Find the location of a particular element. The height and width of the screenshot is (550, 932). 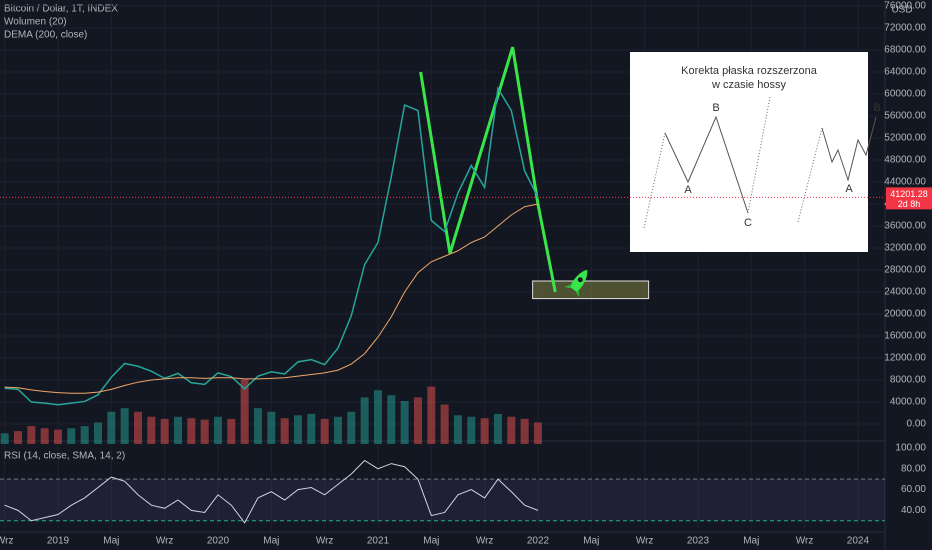

y-tick-label: 60000.00 is located at coordinates (905, 94).